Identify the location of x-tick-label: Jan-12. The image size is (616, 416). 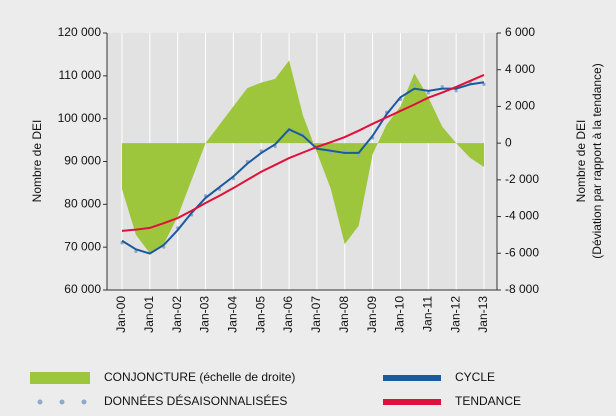
(455, 314).